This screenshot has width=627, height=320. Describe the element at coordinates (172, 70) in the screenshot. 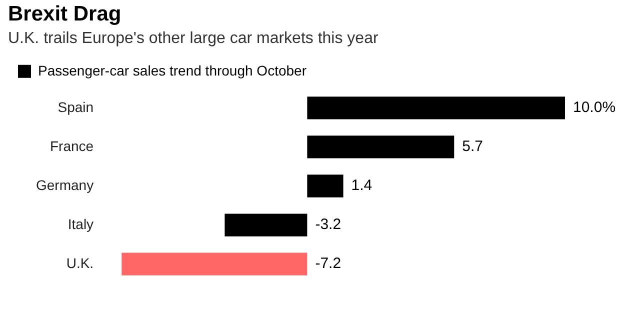

I see `legend-label: Passenger-car sales trend through October` at that location.